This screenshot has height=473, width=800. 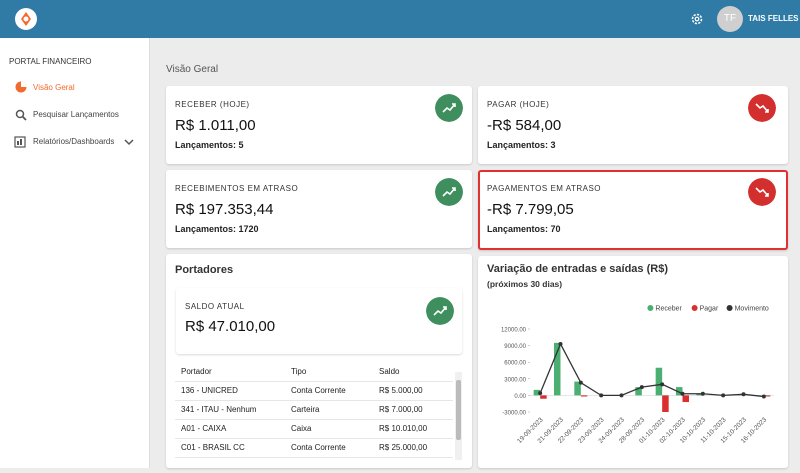 I want to click on column-header: Portador, so click(x=230, y=372).